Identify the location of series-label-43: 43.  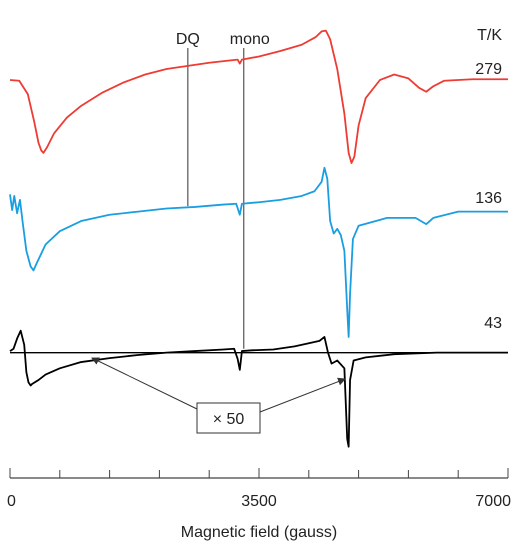
(493, 323).